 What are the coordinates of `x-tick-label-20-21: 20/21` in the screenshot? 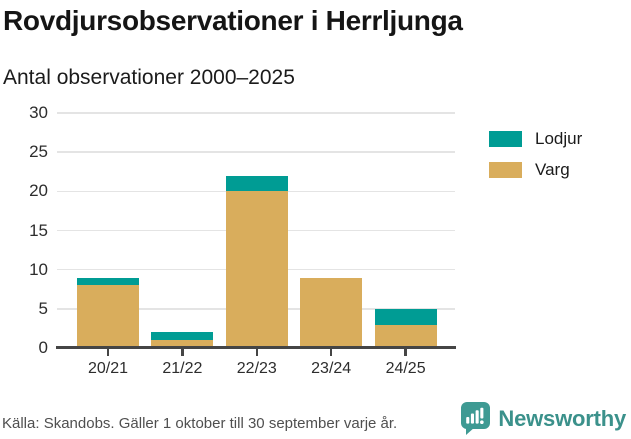 It's located at (108, 368).